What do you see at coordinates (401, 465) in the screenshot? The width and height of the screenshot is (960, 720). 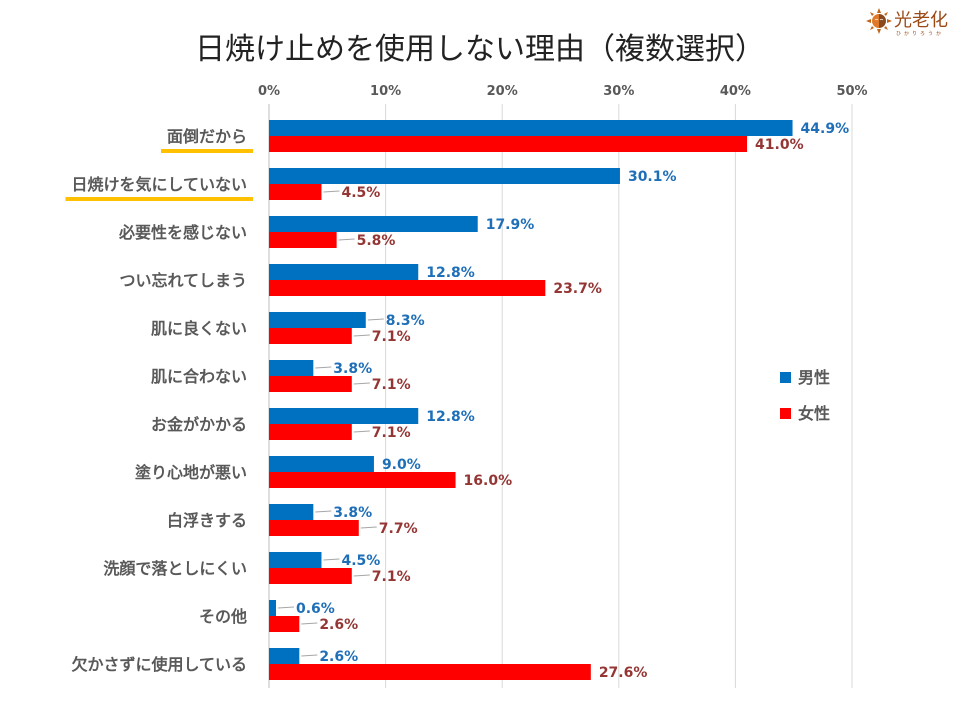 I see `data-label-male: 9.0%` at bounding box center [401, 465].